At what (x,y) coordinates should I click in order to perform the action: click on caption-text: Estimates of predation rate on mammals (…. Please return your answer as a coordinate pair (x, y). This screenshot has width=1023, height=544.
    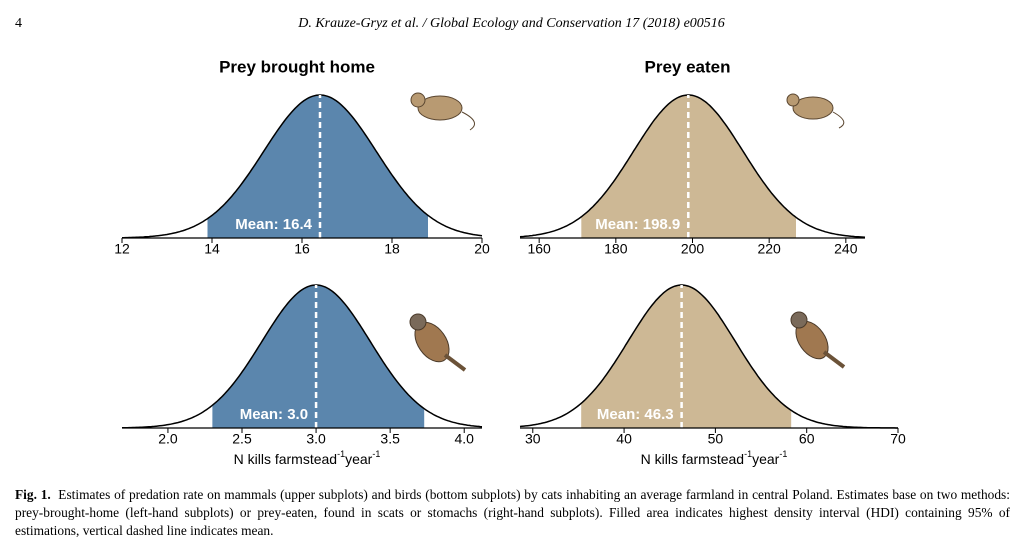
    Looking at the image, I should click on (512, 512).